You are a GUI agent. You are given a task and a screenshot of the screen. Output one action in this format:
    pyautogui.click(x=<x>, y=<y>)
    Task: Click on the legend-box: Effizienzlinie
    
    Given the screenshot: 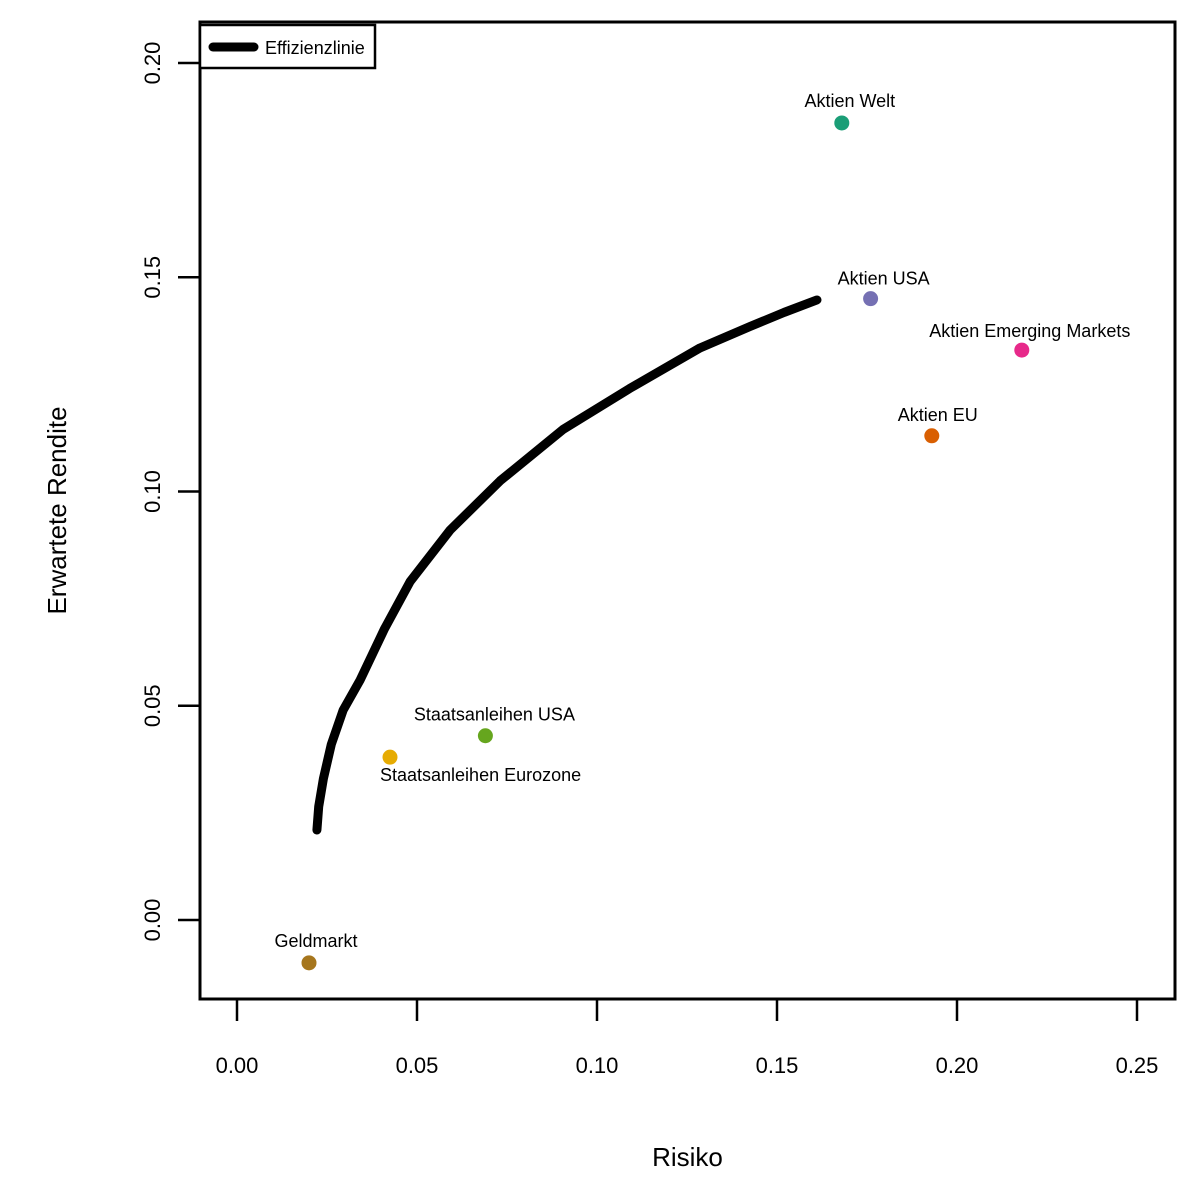 What is the action you would take?
    pyautogui.click(x=287, y=46)
    